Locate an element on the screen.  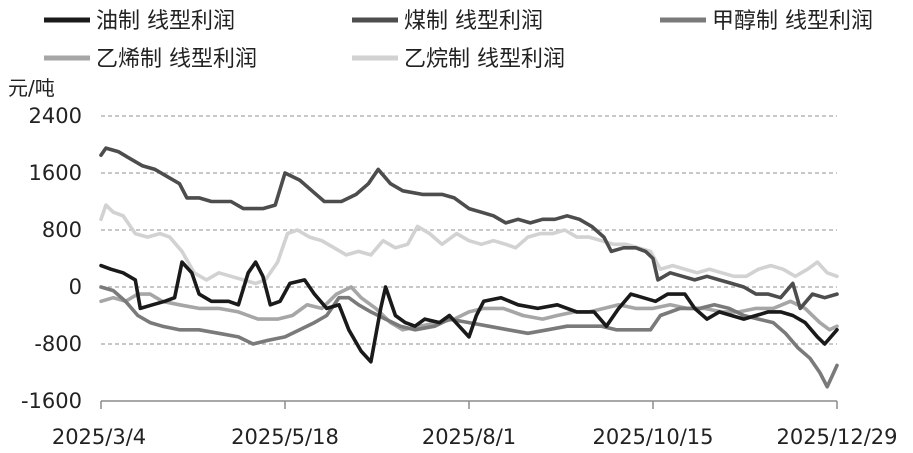
y-tick-label: 800 is located at coordinates (62, 230).